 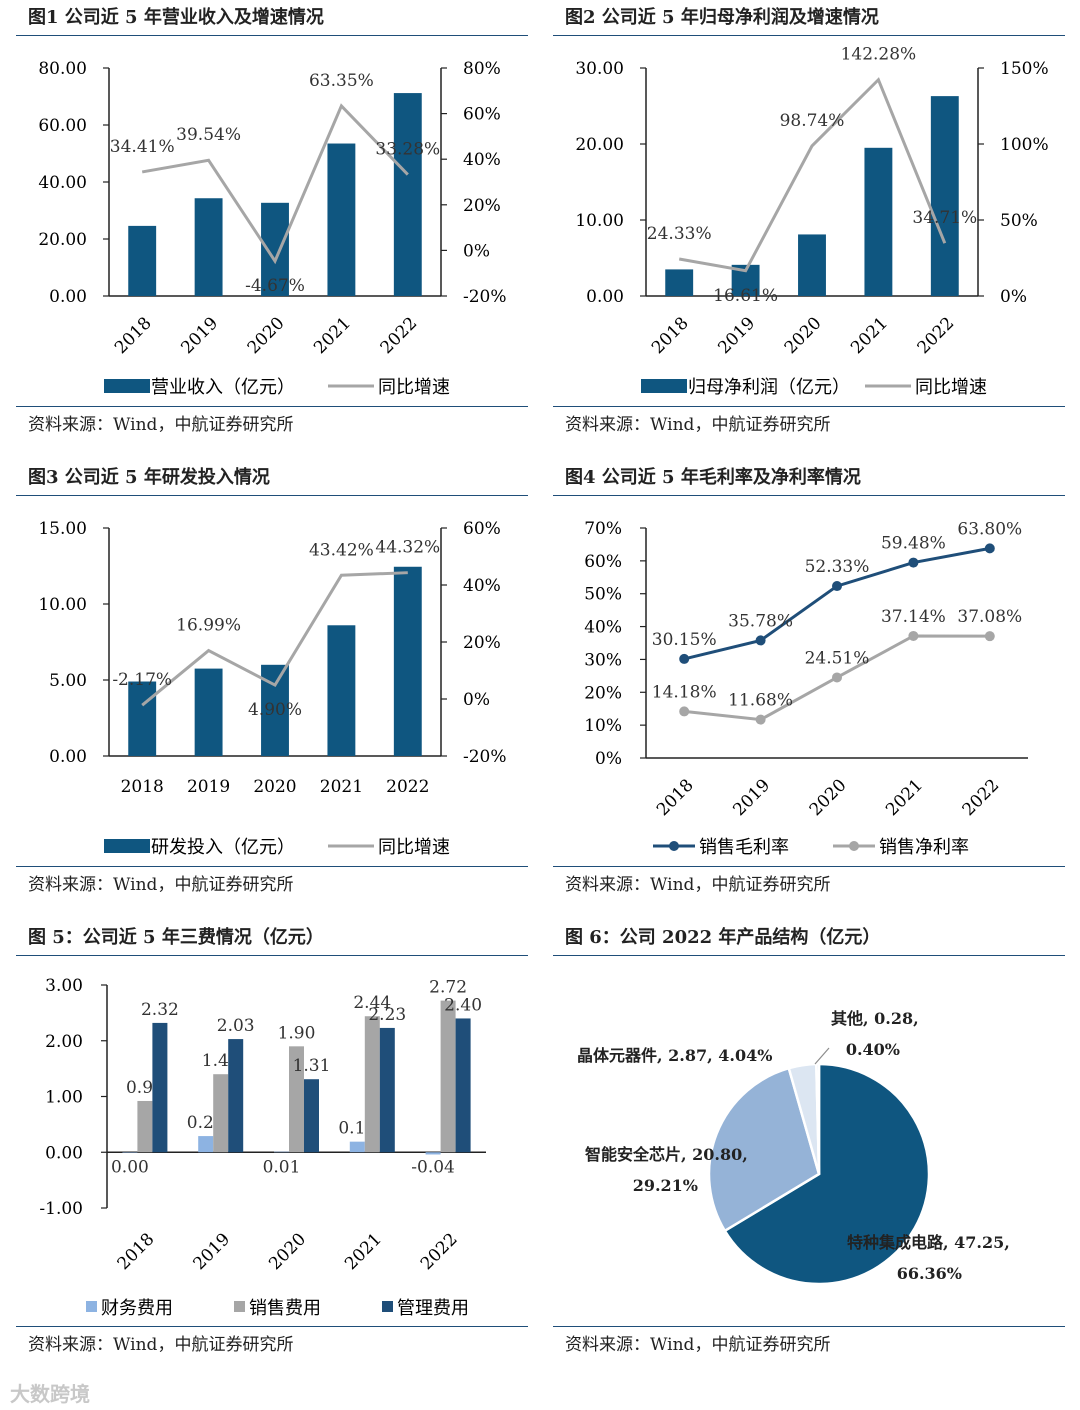 I want to click on y-tick-label: 70%, so click(x=603, y=529).